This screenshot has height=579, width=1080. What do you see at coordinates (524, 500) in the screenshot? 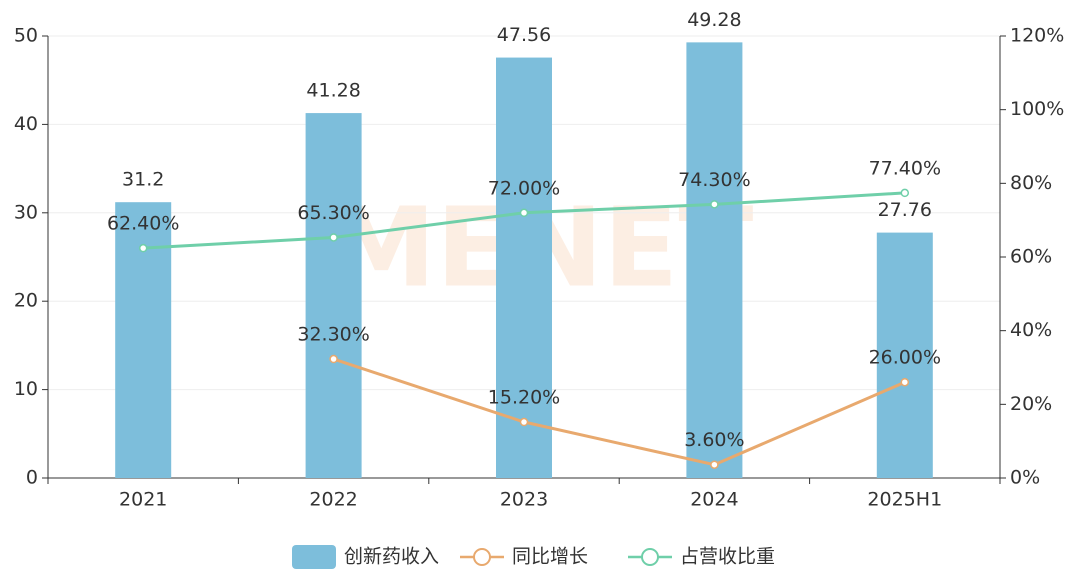
I see `x-tick-label: 2023` at bounding box center [524, 500].